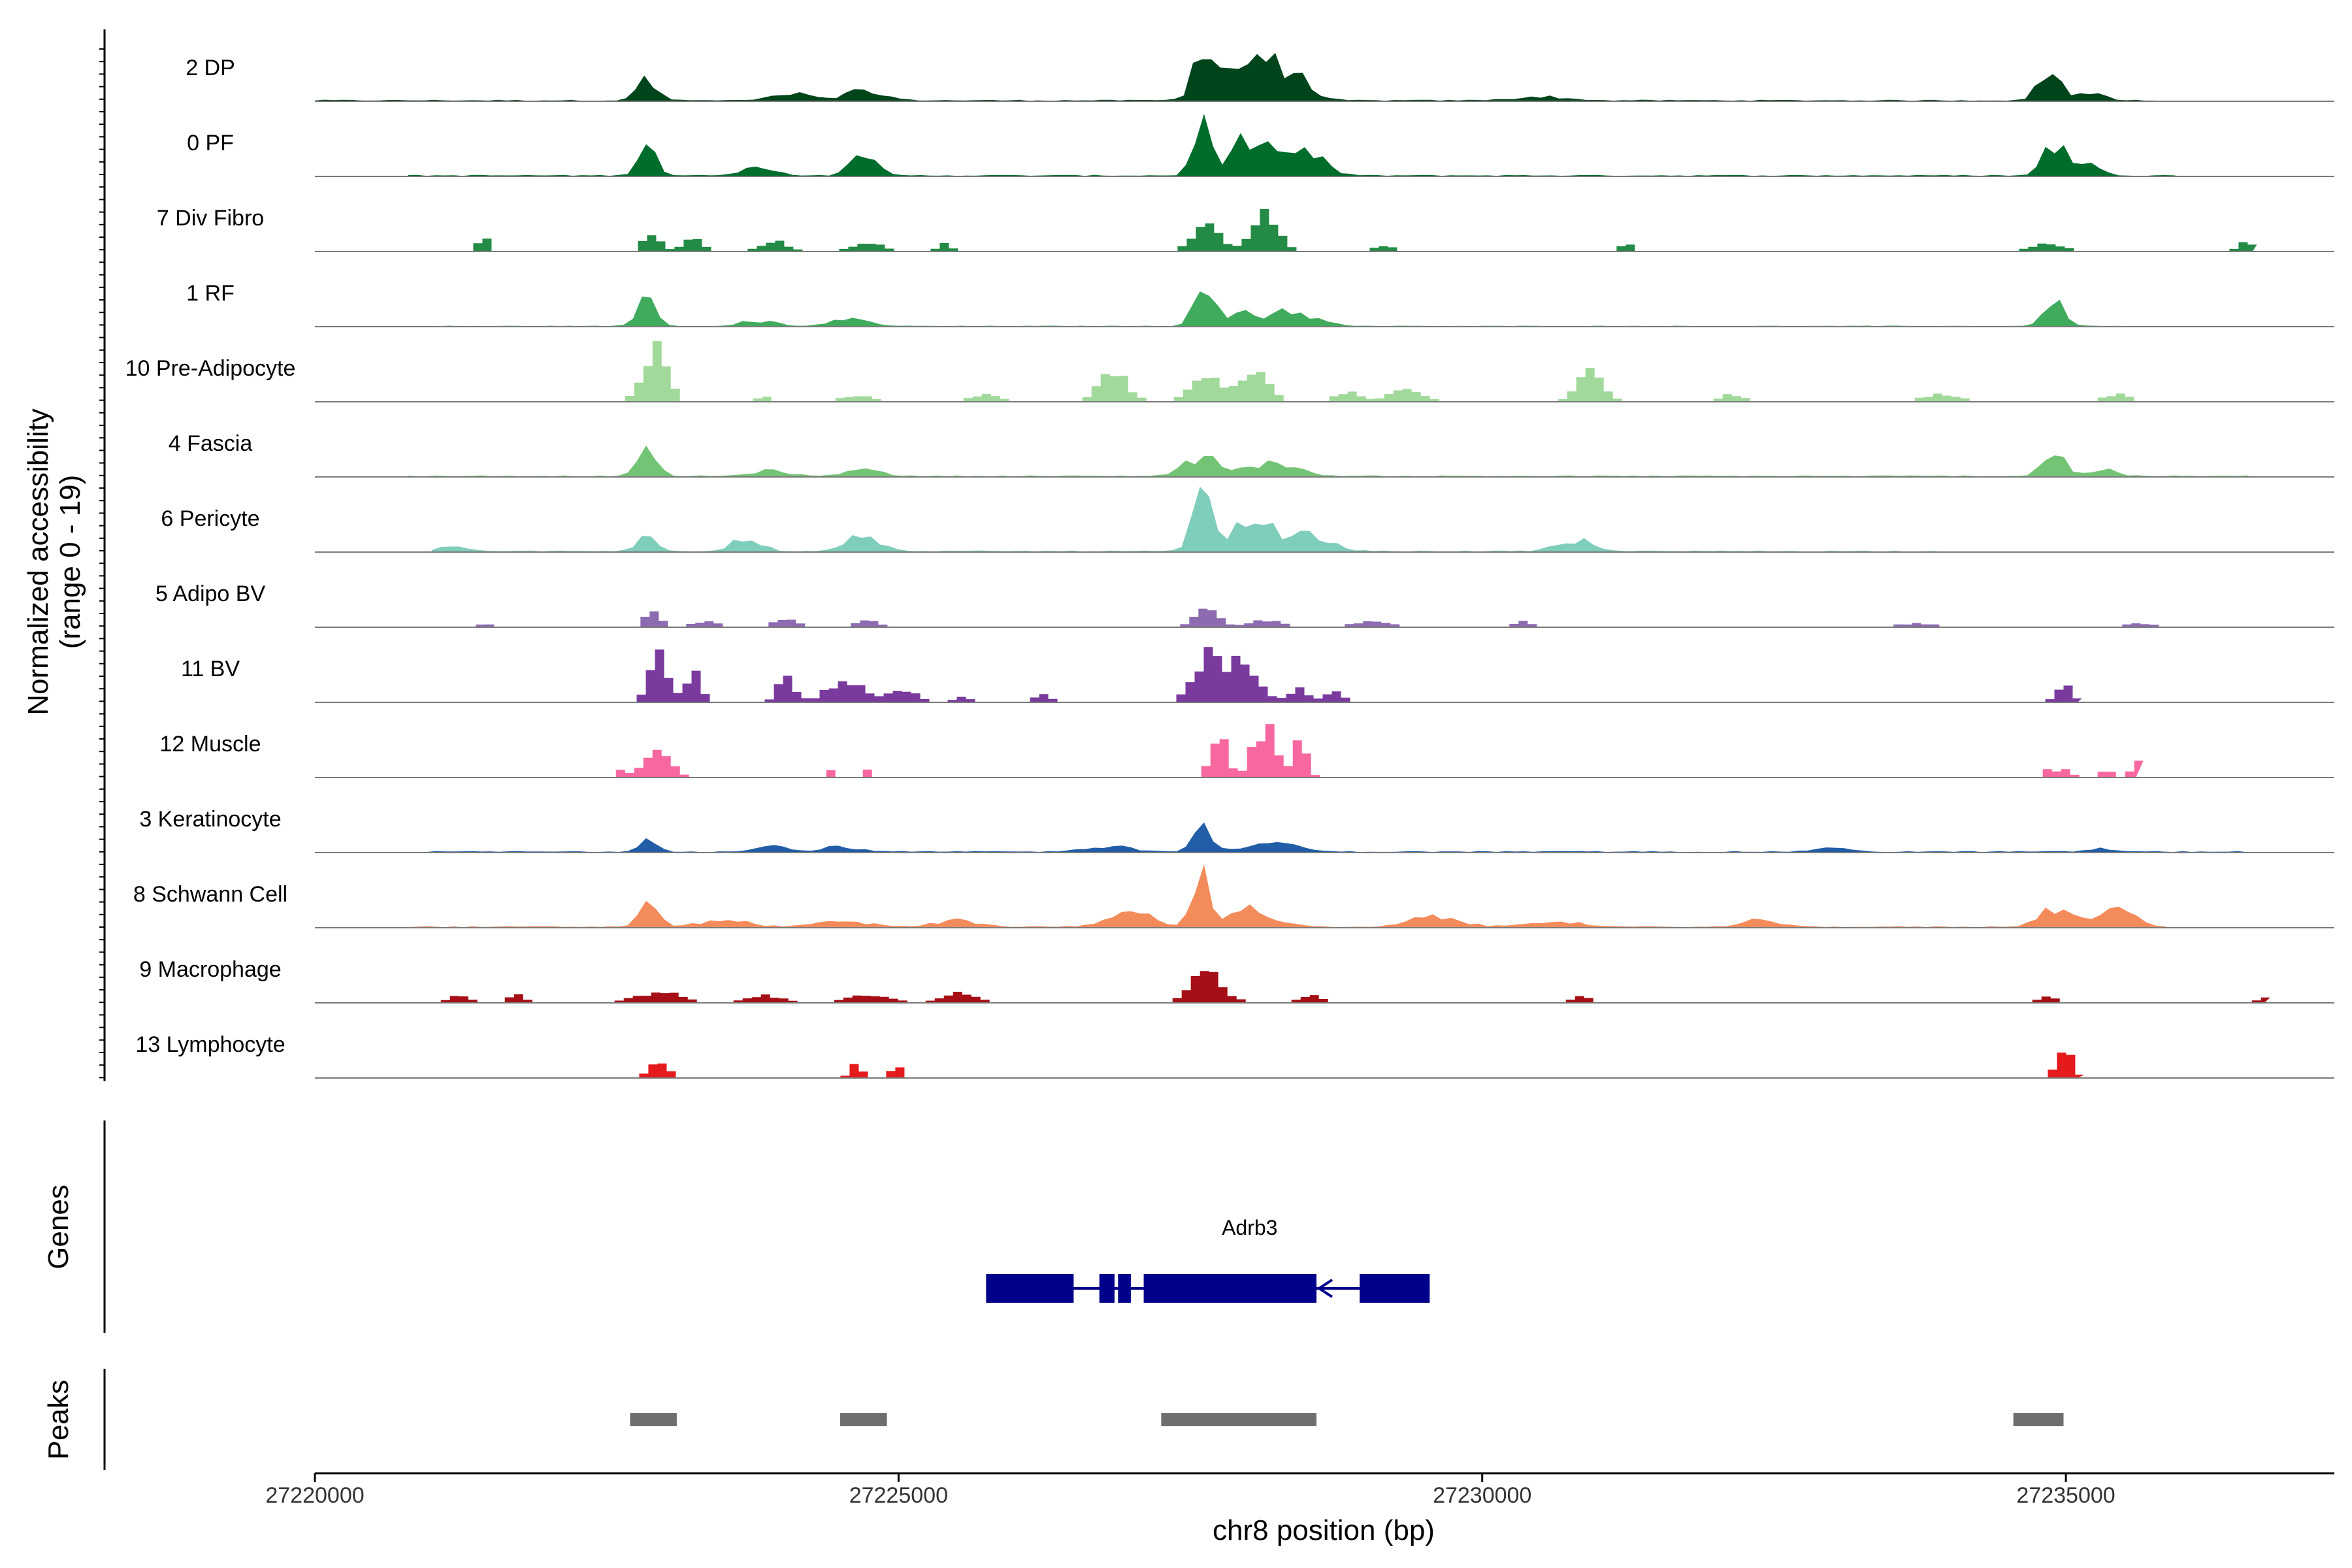 This screenshot has width=2352, height=1568. I want to click on gene-name-label: Adrb3, so click(1249, 1227).